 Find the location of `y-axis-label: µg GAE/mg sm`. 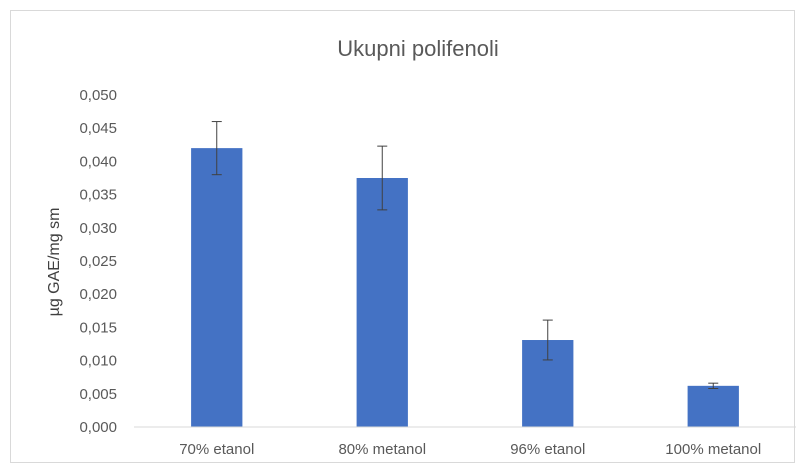

y-axis-label: µg GAE/mg sm is located at coordinates (54, 262).